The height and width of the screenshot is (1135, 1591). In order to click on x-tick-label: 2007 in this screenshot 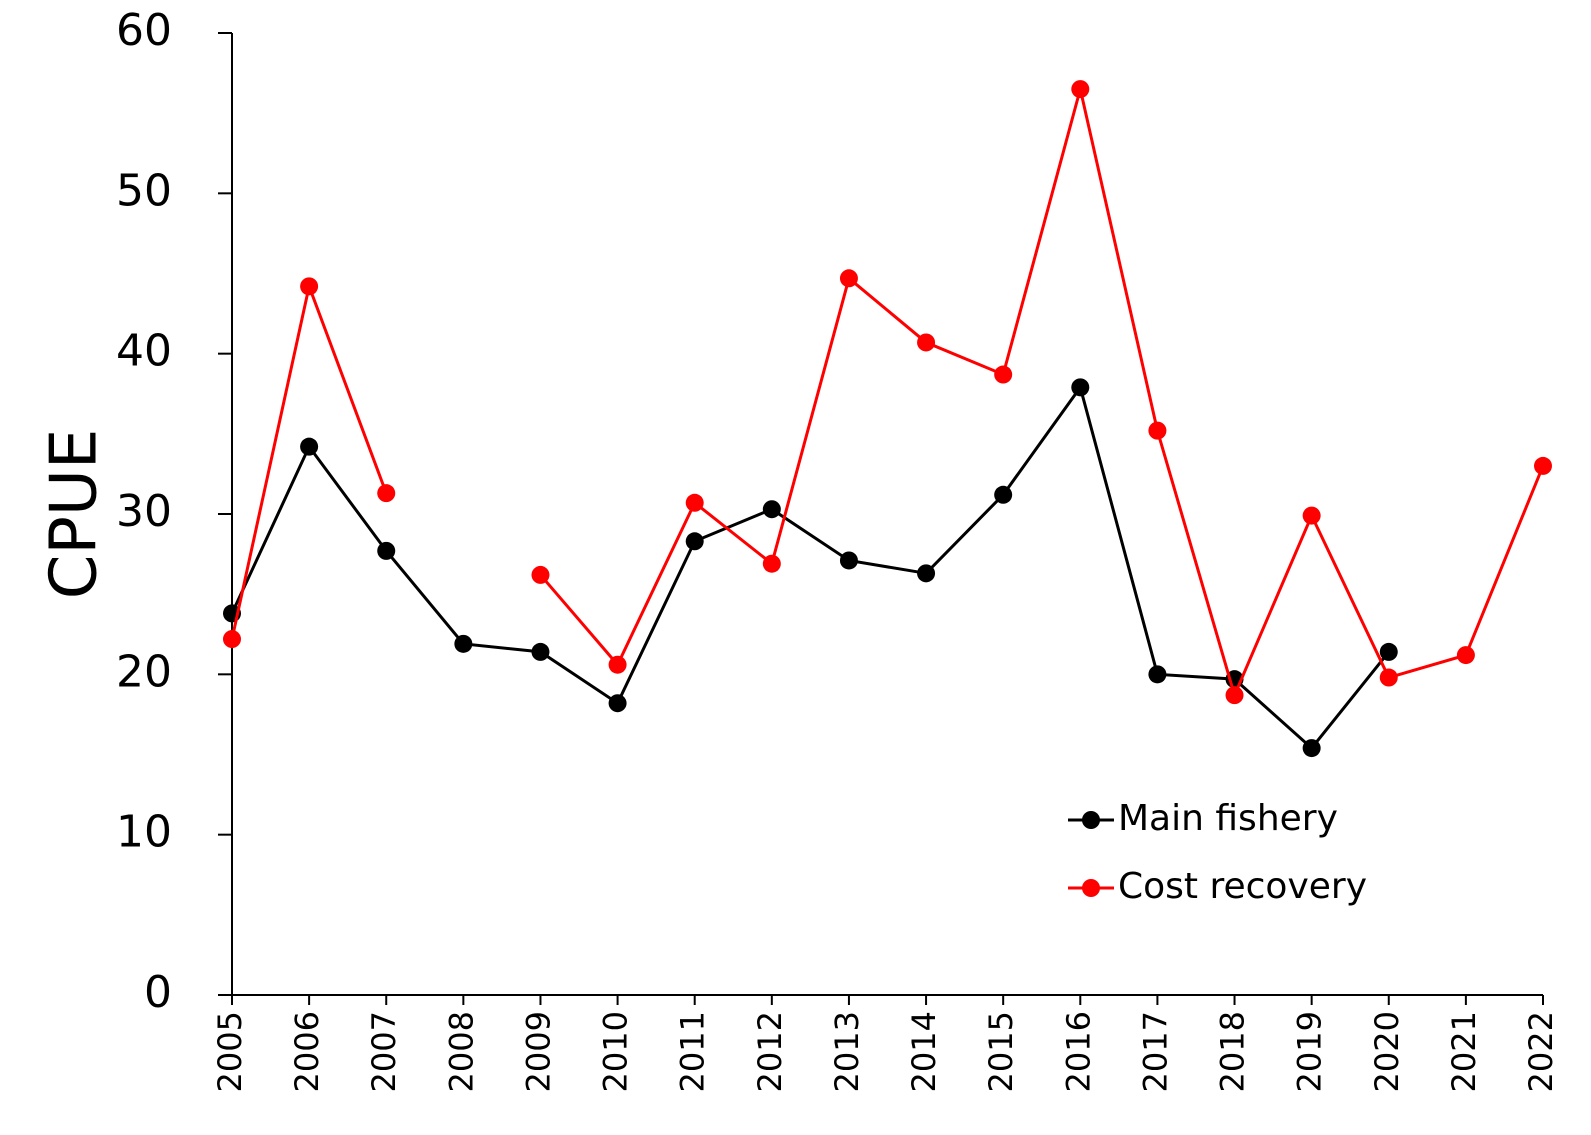, I will do `click(384, 1051)`.